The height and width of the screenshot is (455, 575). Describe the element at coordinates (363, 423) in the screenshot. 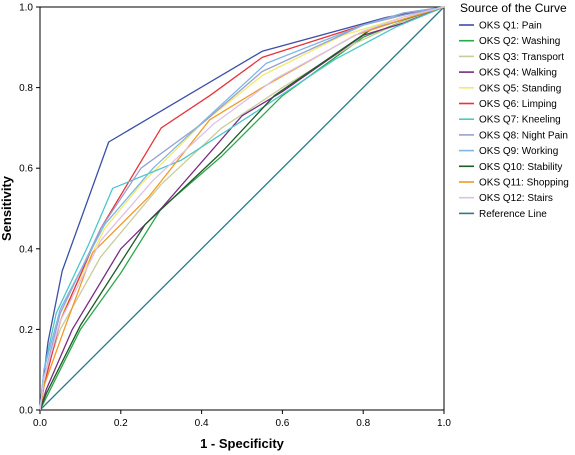

I see `x-tick-label: 0.8` at that location.